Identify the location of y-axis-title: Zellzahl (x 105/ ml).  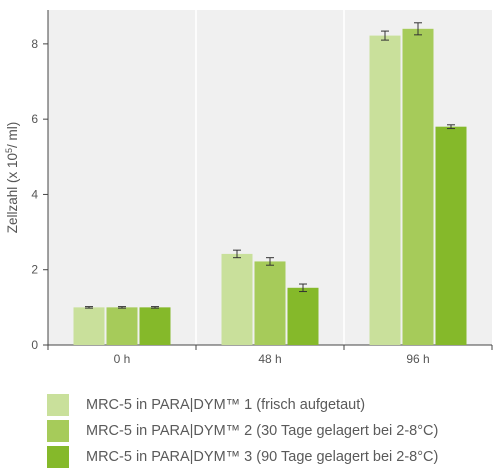
(12, 178).